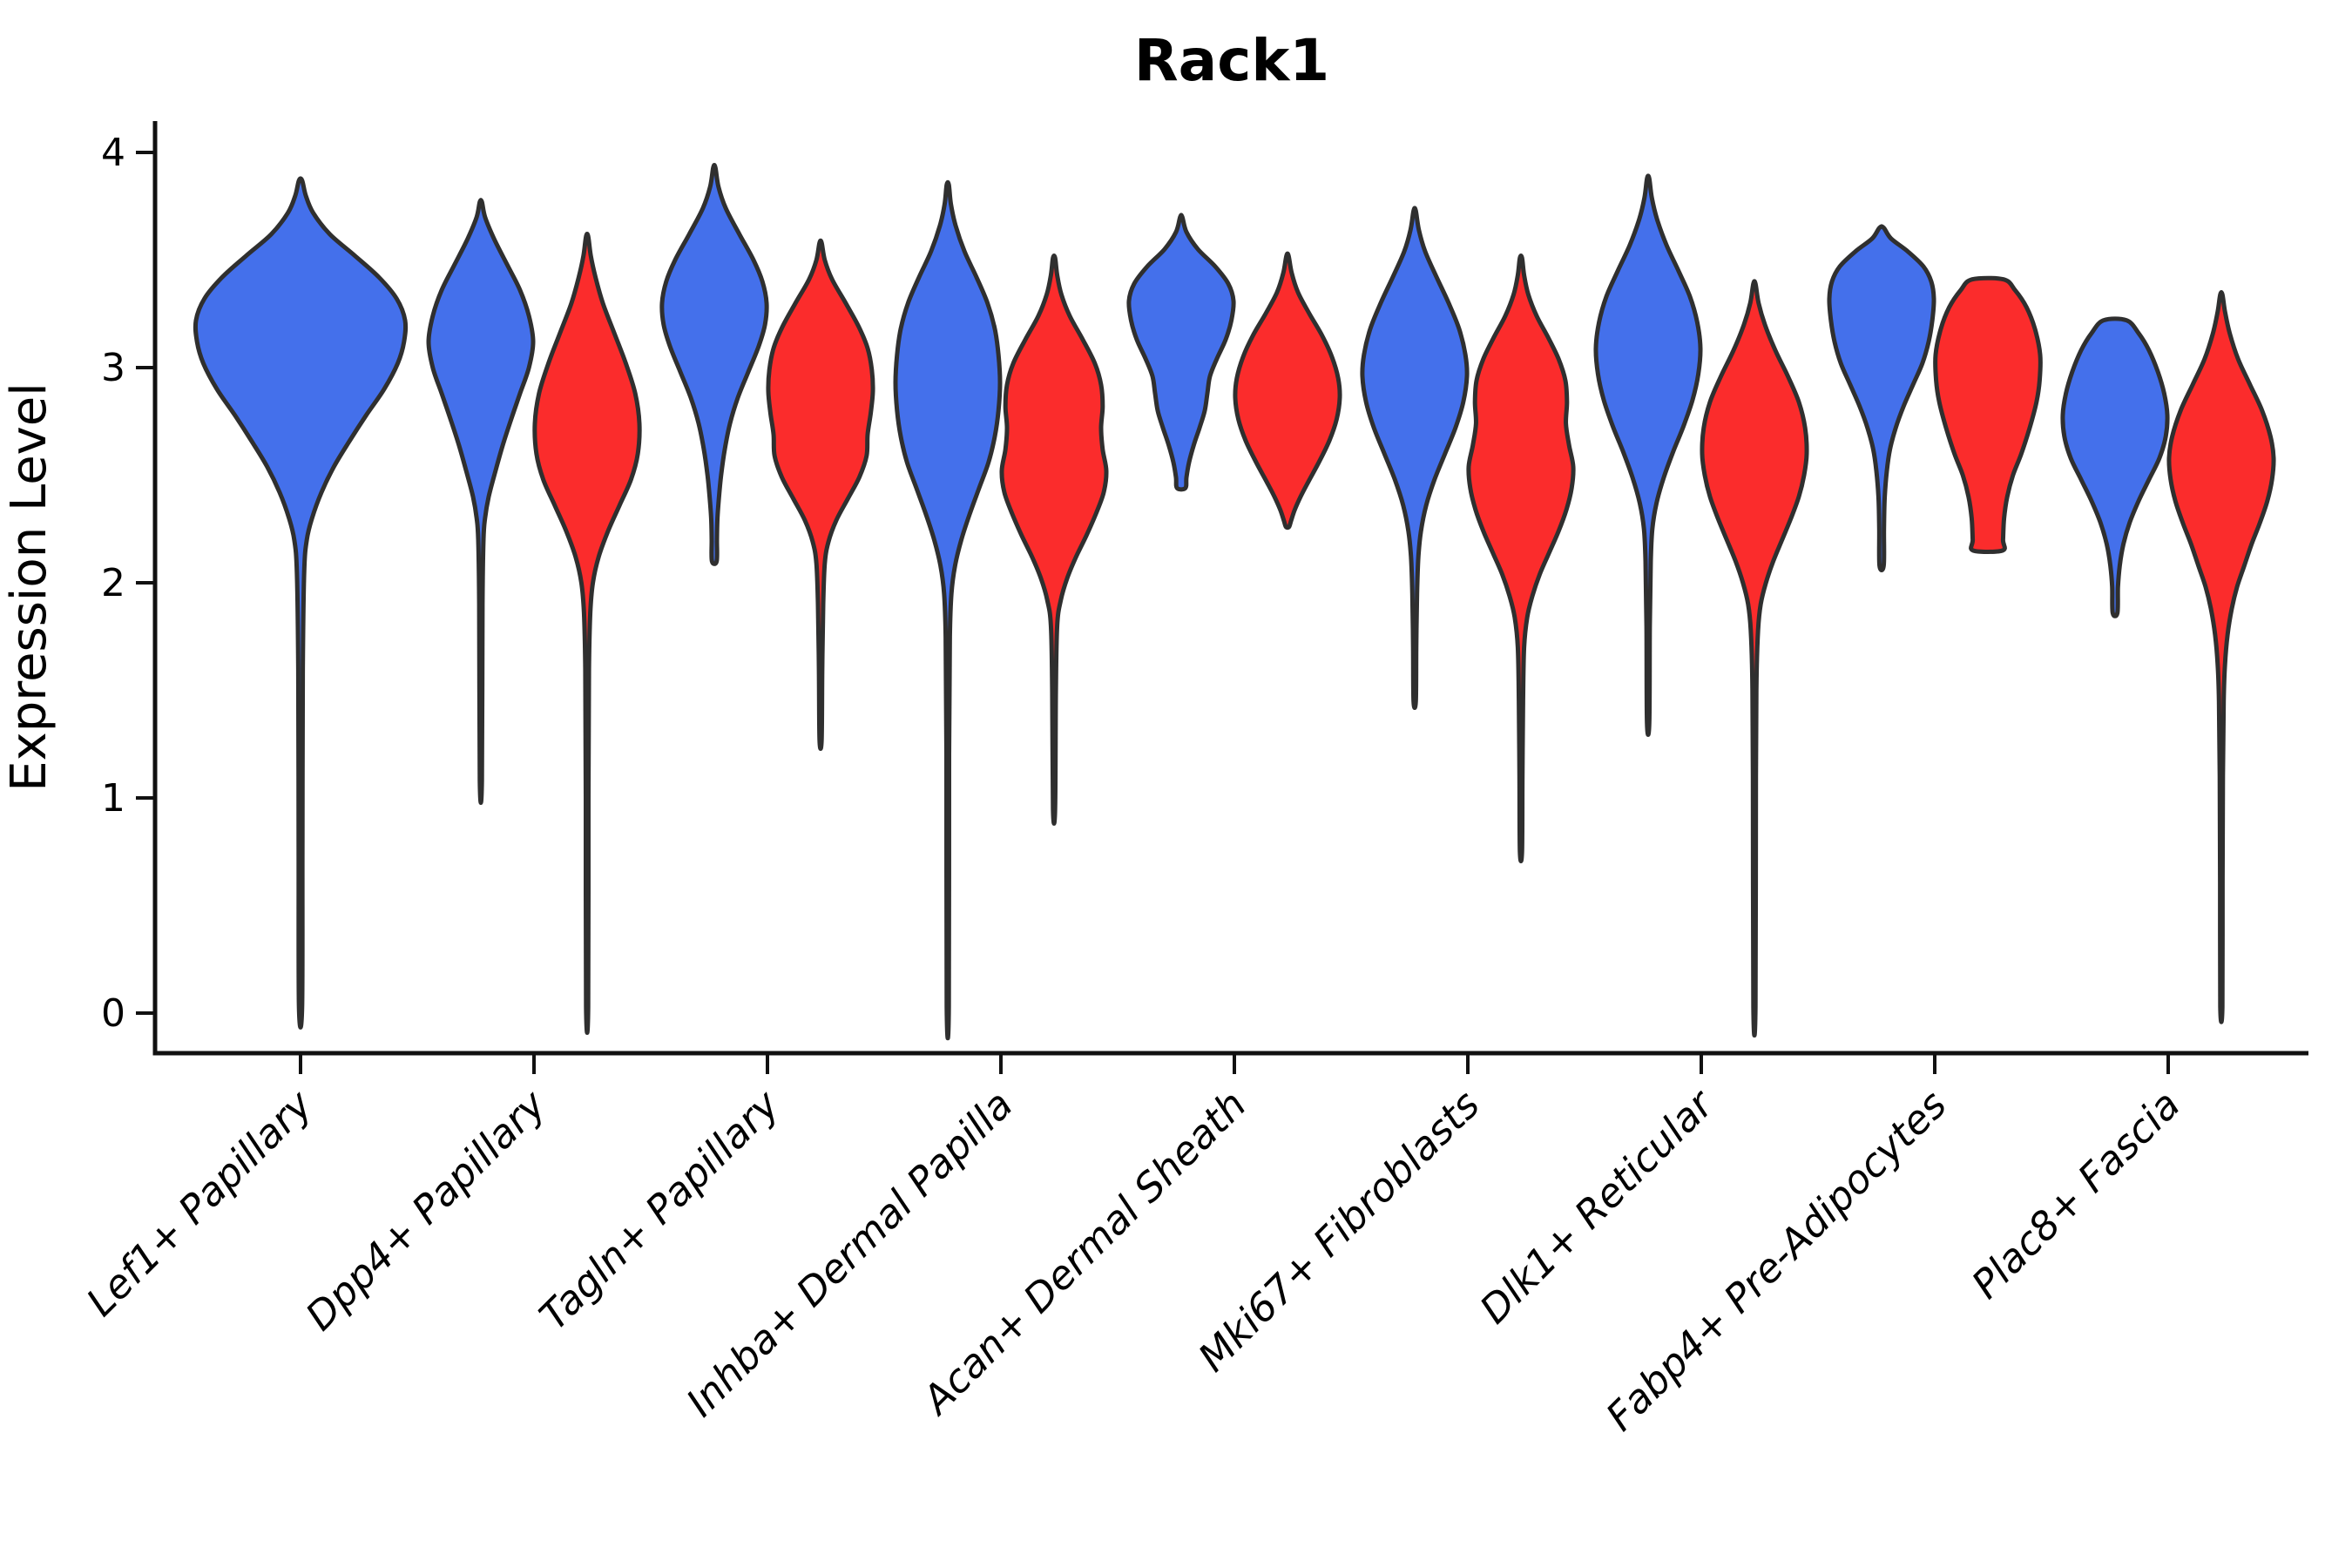 The image size is (2352, 1568). What do you see at coordinates (1596, 1206) in the screenshot?
I see `x-category-label: Dlk1+ Reticular` at bounding box center [1596, 1206].